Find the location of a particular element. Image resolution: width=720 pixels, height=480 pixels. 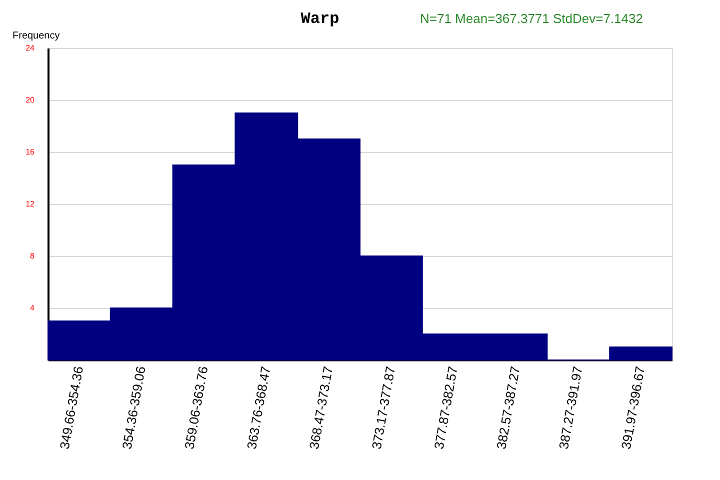

y-tick-label: 16 is located at coordinates (31, 152).